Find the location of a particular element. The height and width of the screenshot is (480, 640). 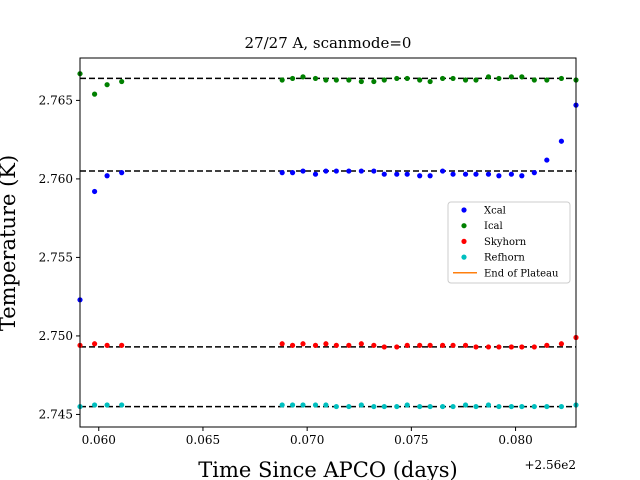

x-tick-label: 0.070 is located at coordinates (307, 440).